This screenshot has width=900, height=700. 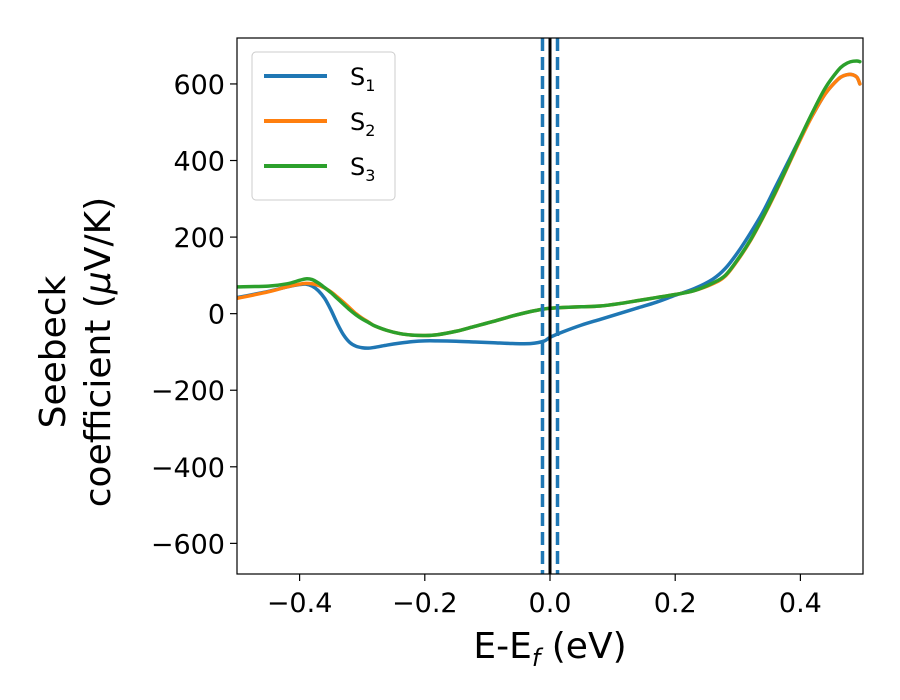 I want to click on legend: S1 S2 S3, so click(x=323, y=126).